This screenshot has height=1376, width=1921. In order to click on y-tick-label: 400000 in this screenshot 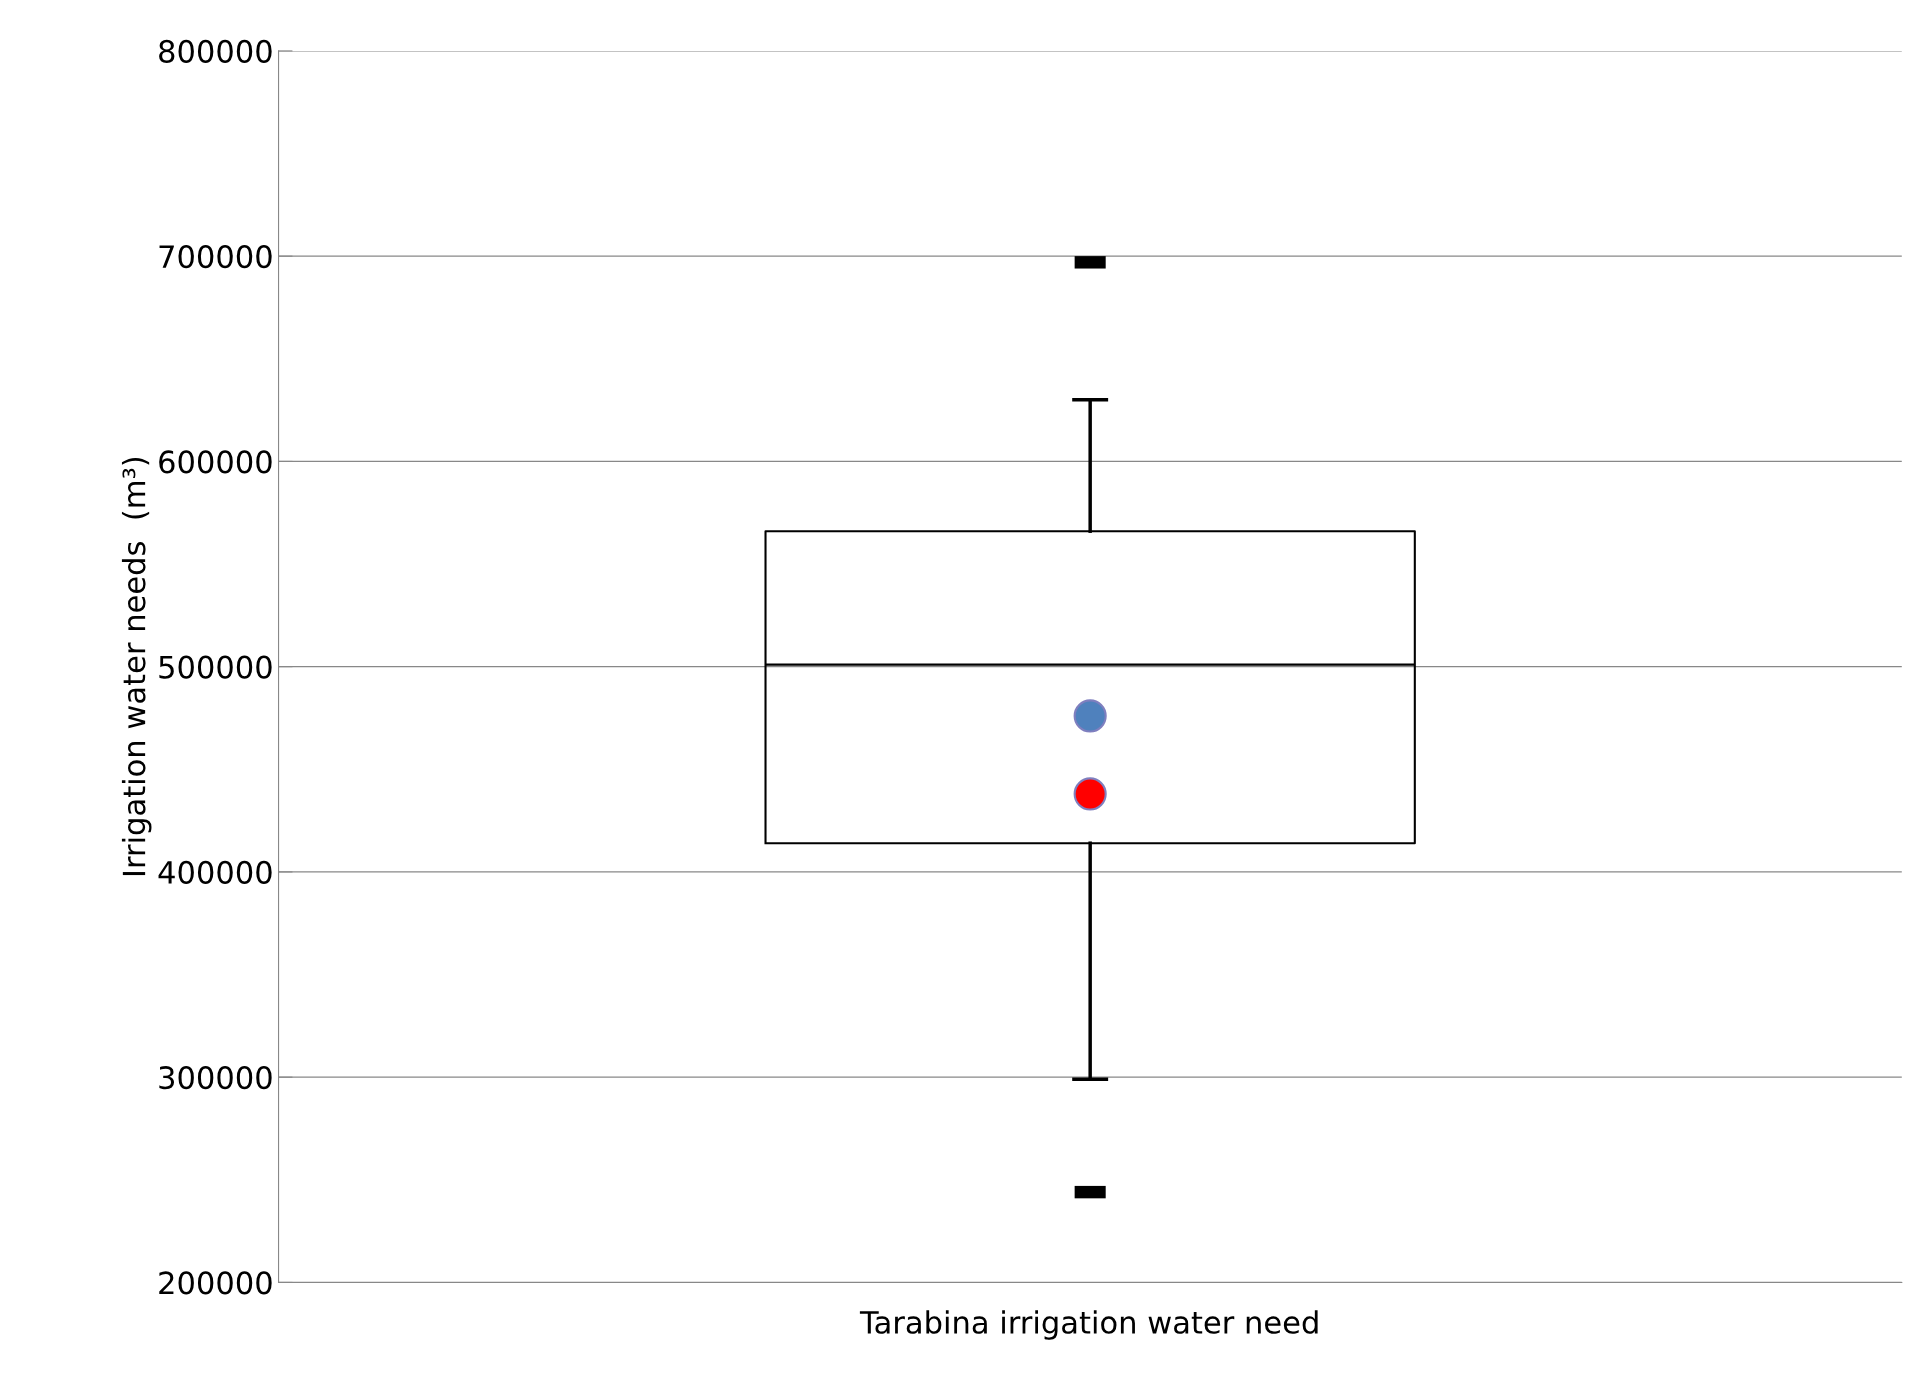, I will do `click(215, 872)`.